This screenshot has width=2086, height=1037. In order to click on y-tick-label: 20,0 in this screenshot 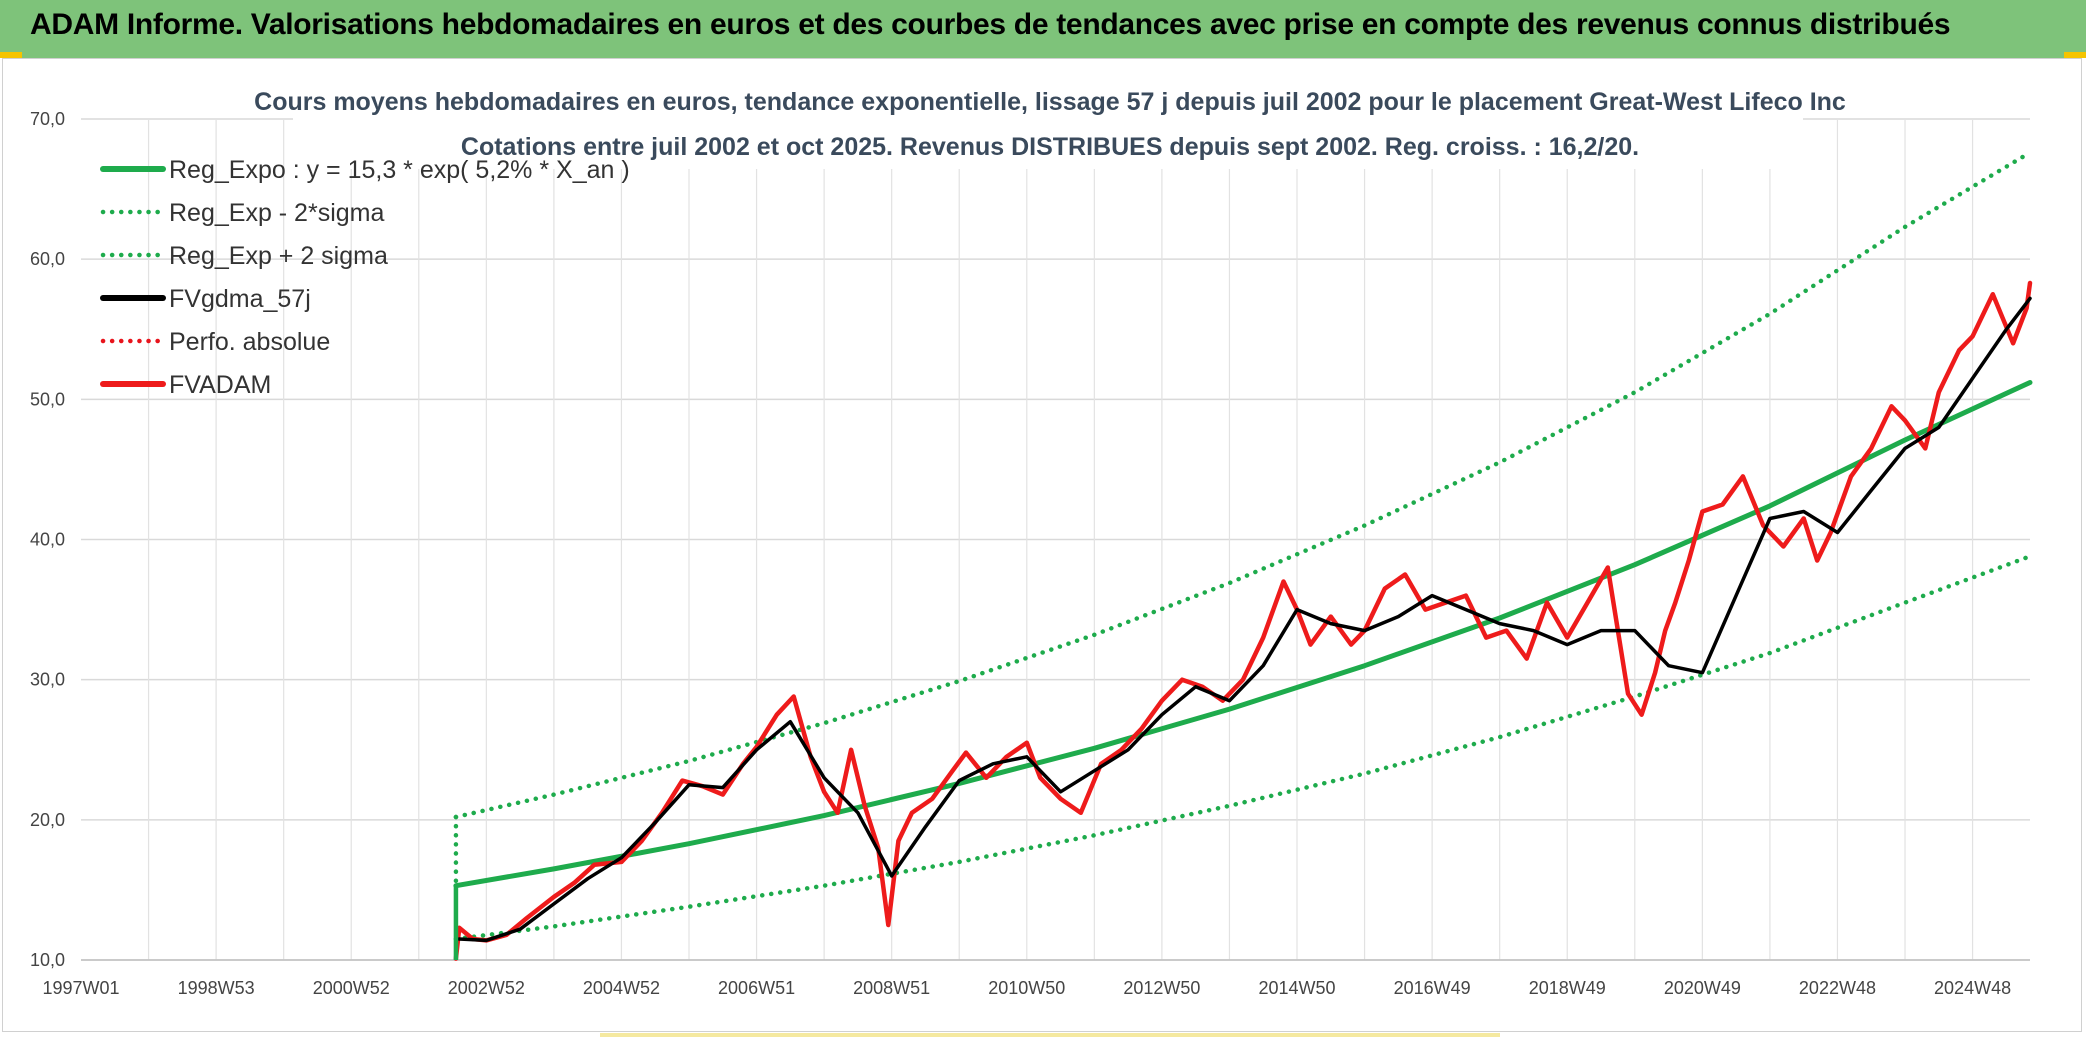, I will do `click(47, 820)`.